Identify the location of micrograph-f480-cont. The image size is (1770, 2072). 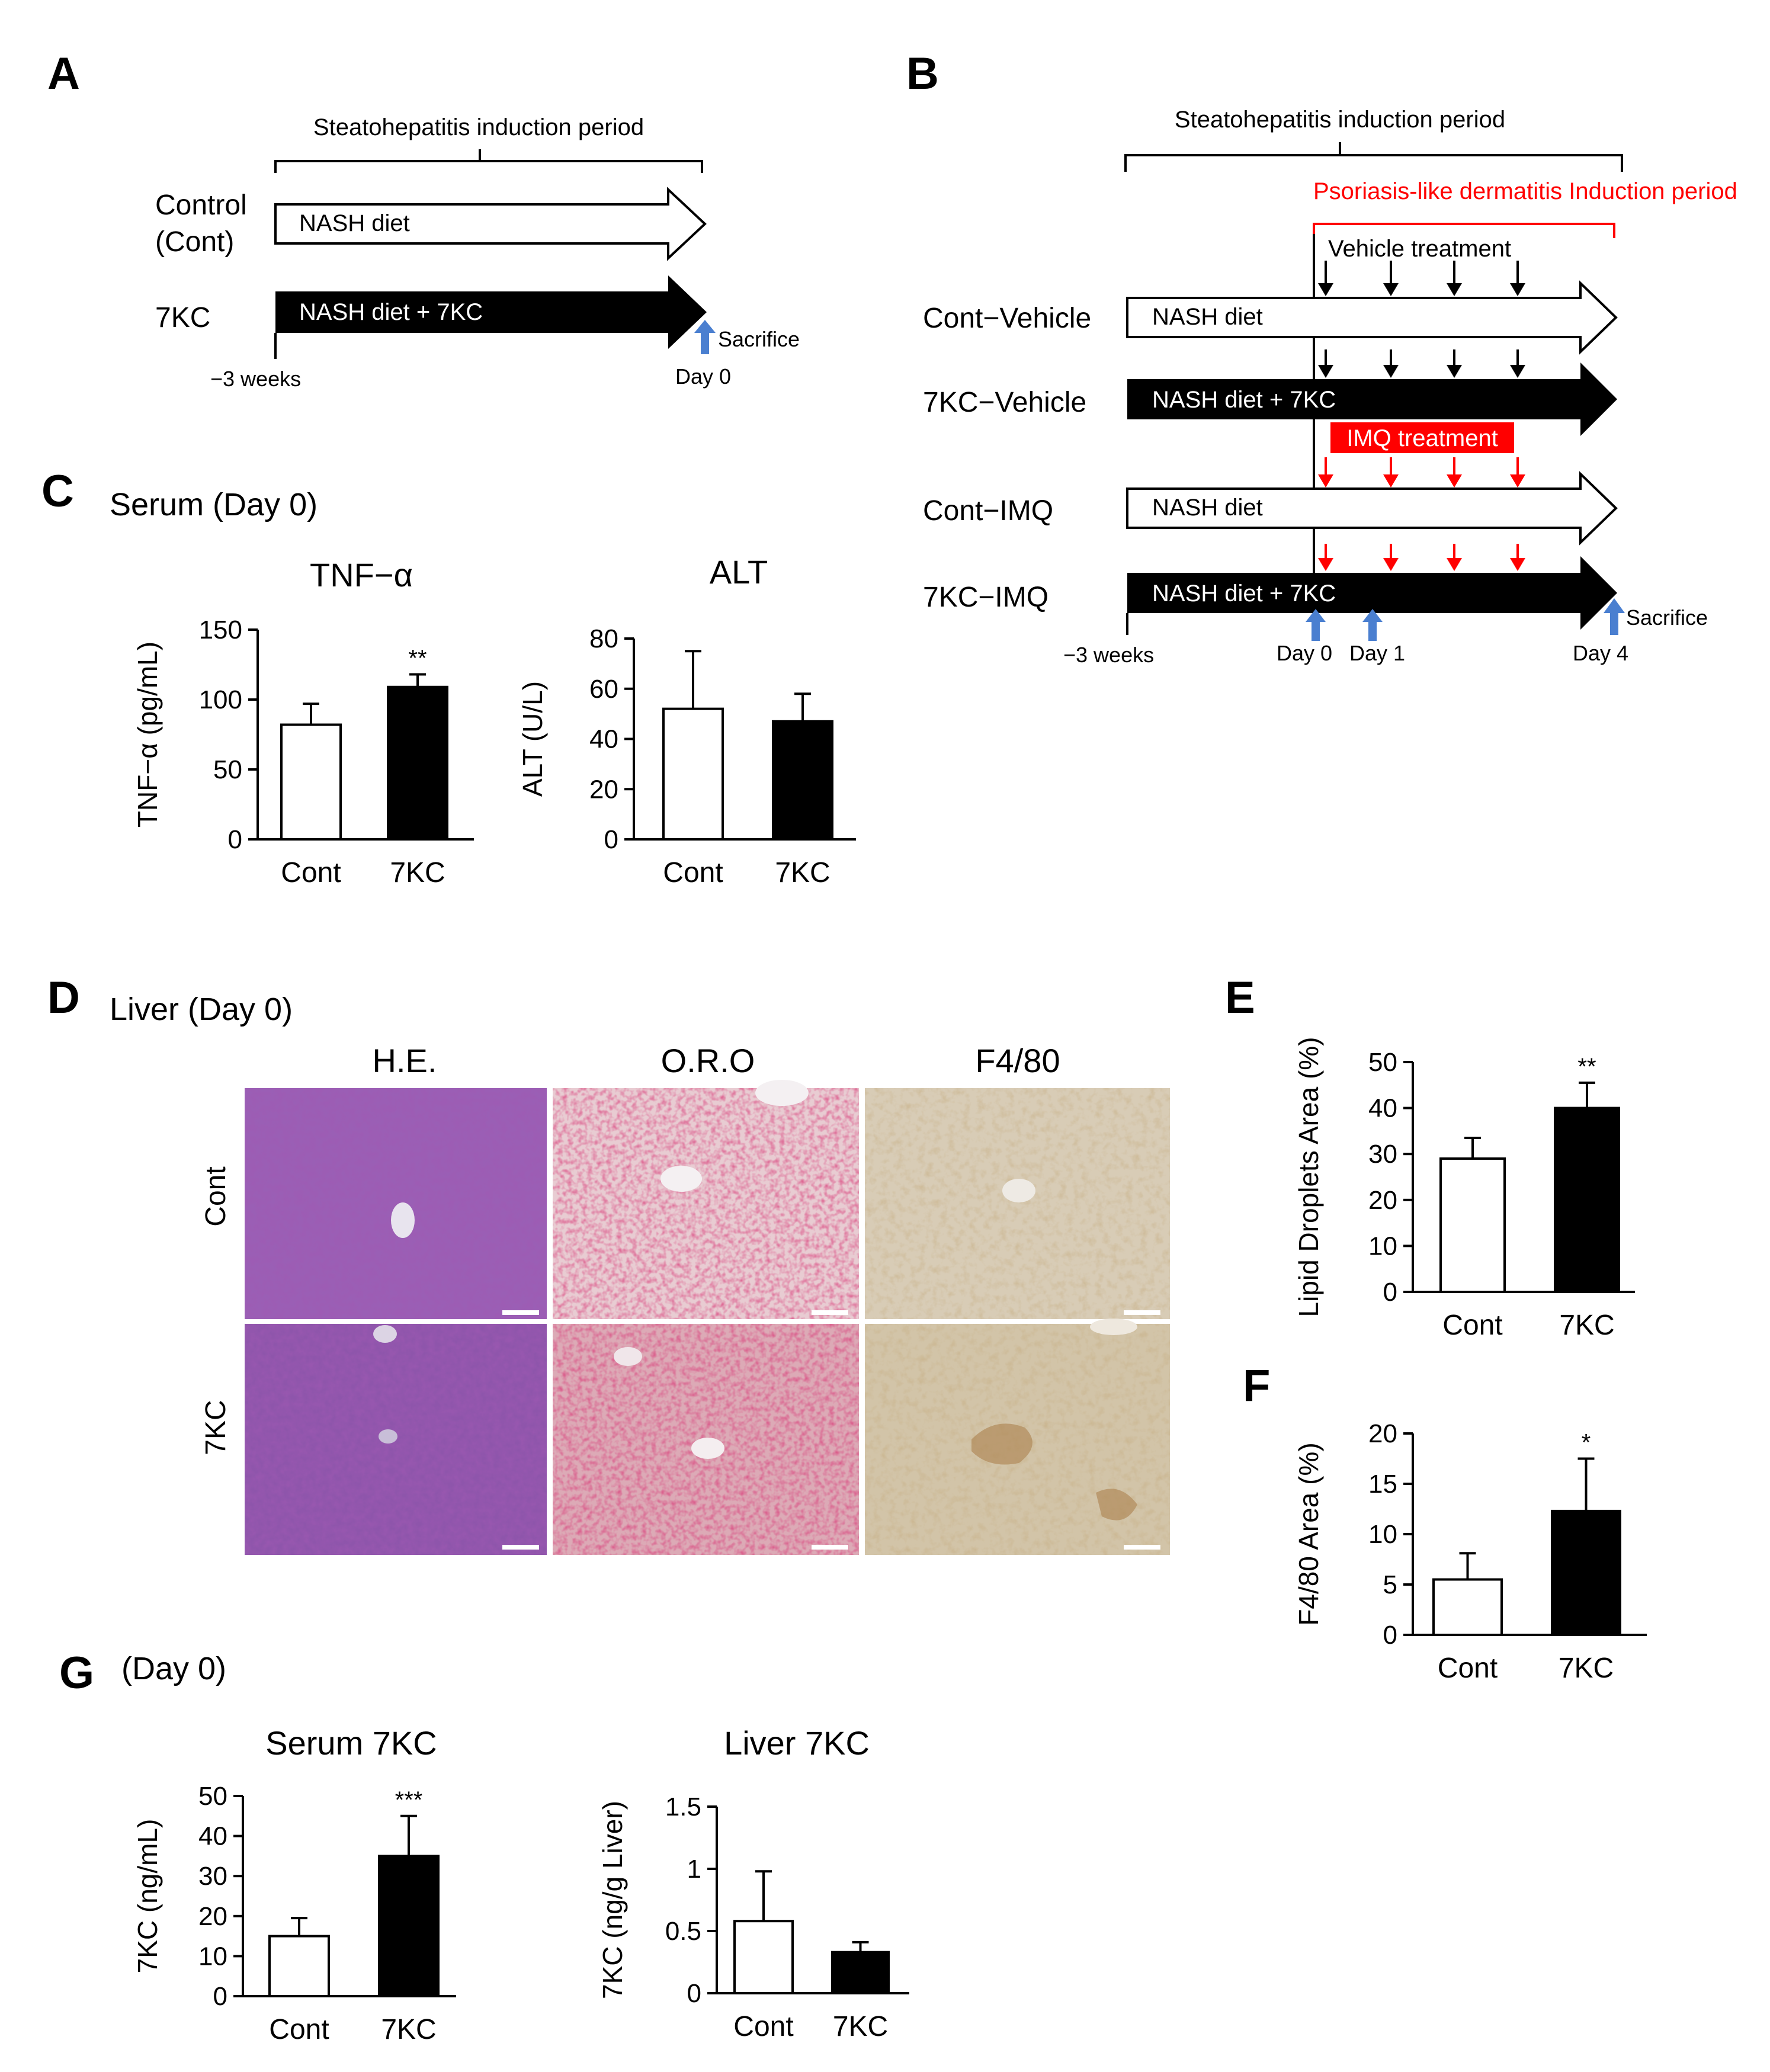
(1017, 1203).